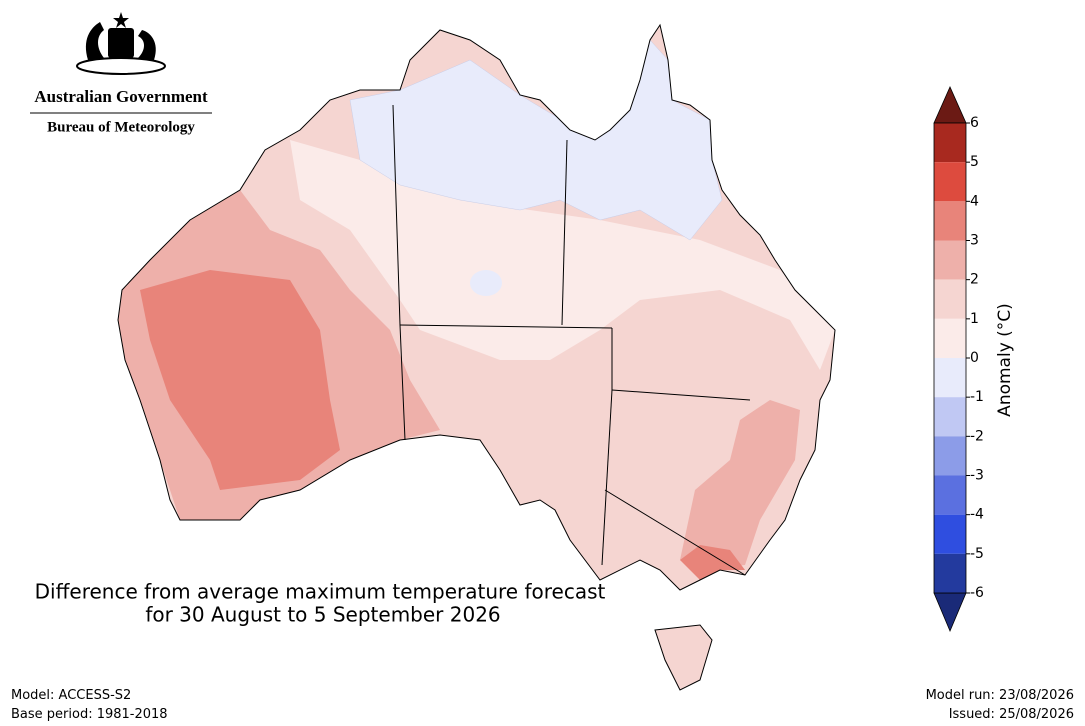  What do you see at coordinates (89, 714) in the screenshot?
I see `base-period: Base period: 1981-2018` at bounding box center [89, 714].